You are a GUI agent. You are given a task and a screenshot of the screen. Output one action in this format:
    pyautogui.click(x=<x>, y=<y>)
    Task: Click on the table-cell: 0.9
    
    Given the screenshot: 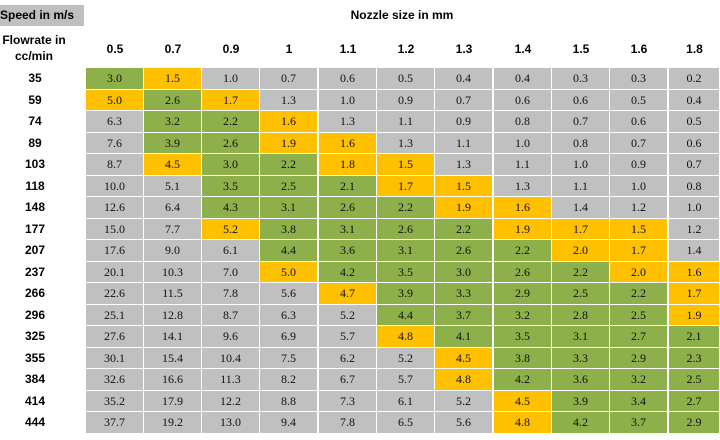 What is the action you would take?
    pyautogui.click(x=406, y=100)
    